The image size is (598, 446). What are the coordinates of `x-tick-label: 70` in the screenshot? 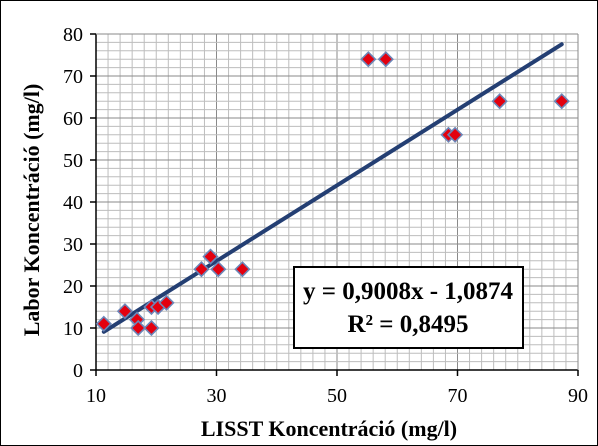 It's located at (458, 396).